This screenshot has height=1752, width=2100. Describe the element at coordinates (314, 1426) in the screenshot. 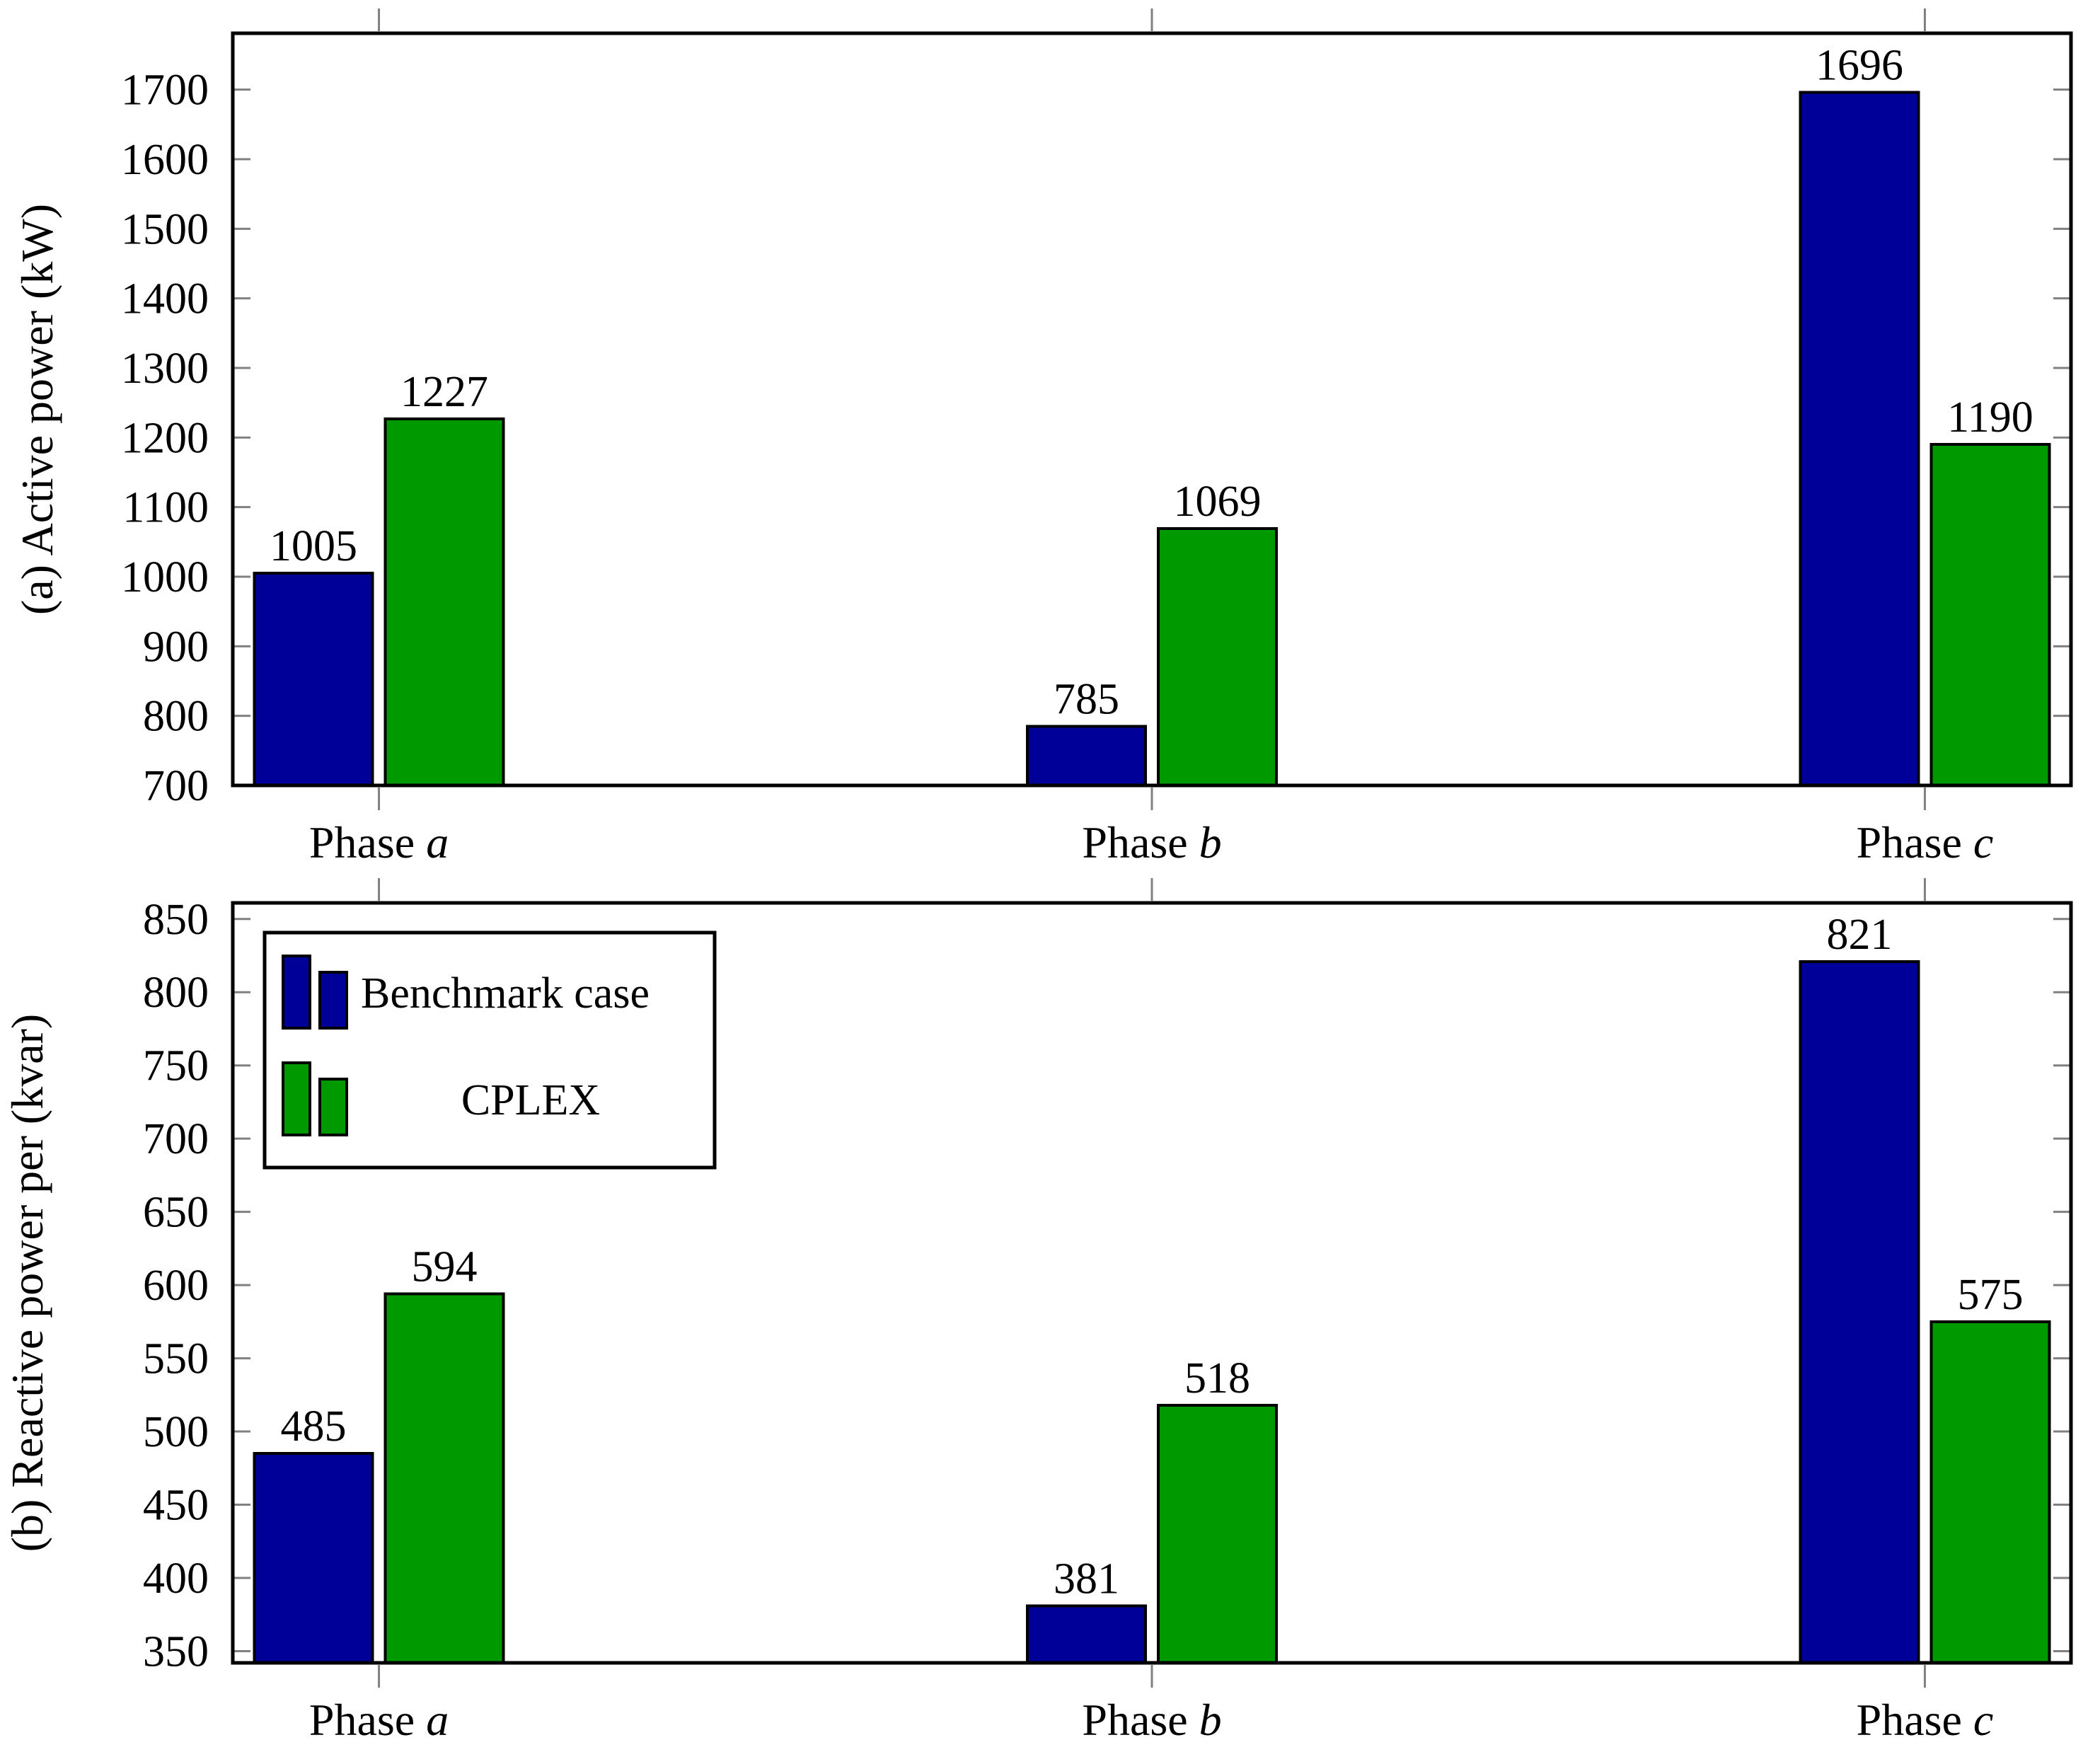

I see `bar-value-label: 485` at that location.